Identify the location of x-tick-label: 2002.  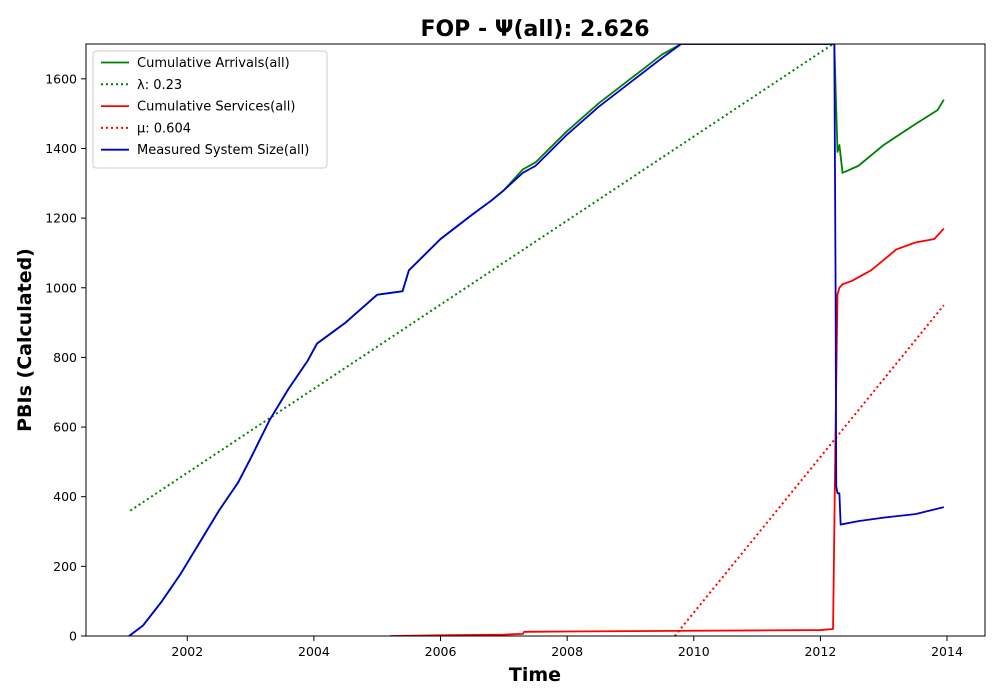
(187, 651).